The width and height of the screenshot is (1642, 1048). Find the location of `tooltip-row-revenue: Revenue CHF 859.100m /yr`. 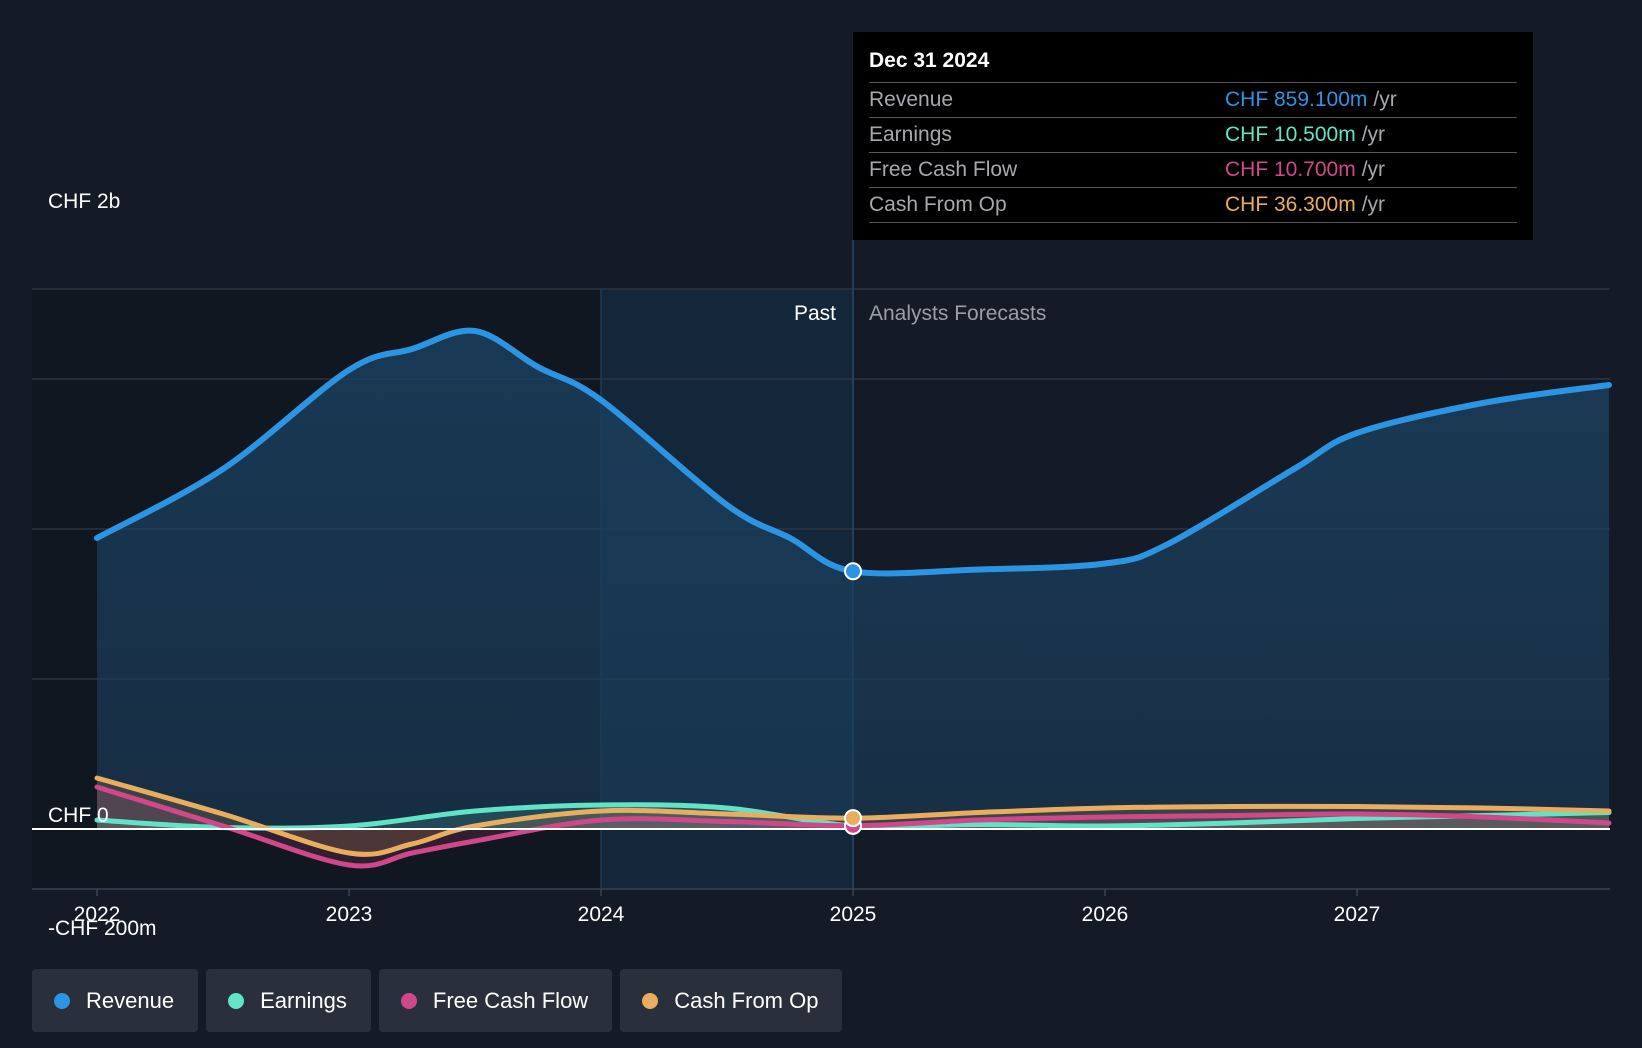

tooltip-row-revenue: Revenue CHF 859.100m /yr is located at coordinates (1193, 99).